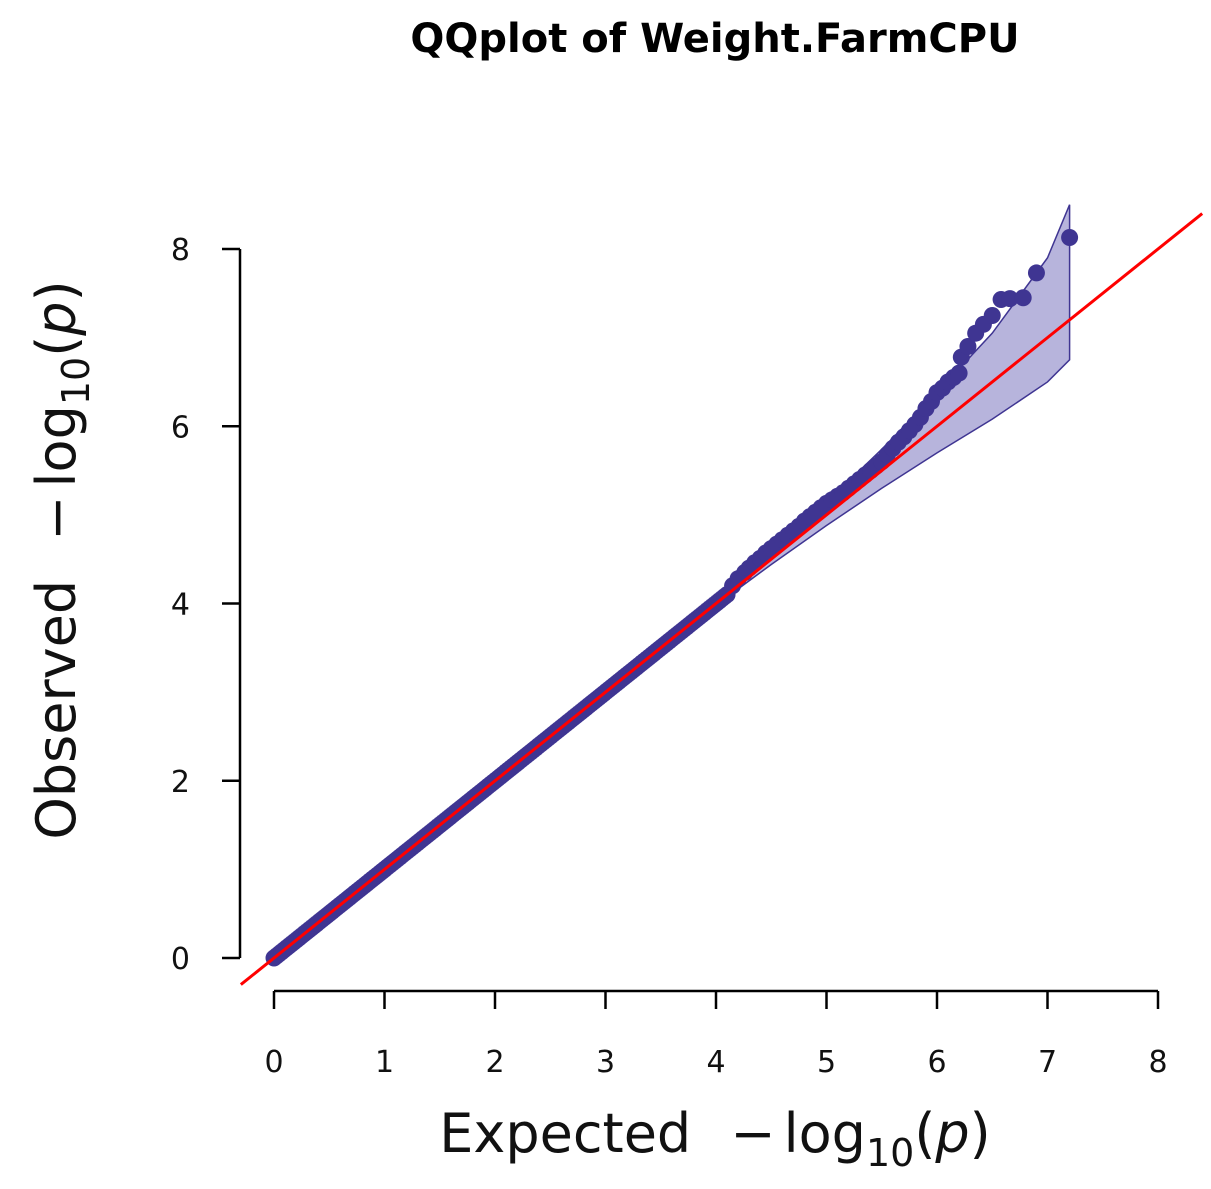 This screenshot has height=1189, width=1211. I want to click on y-axis-label: Observed −log10(p), so click(61, 559).